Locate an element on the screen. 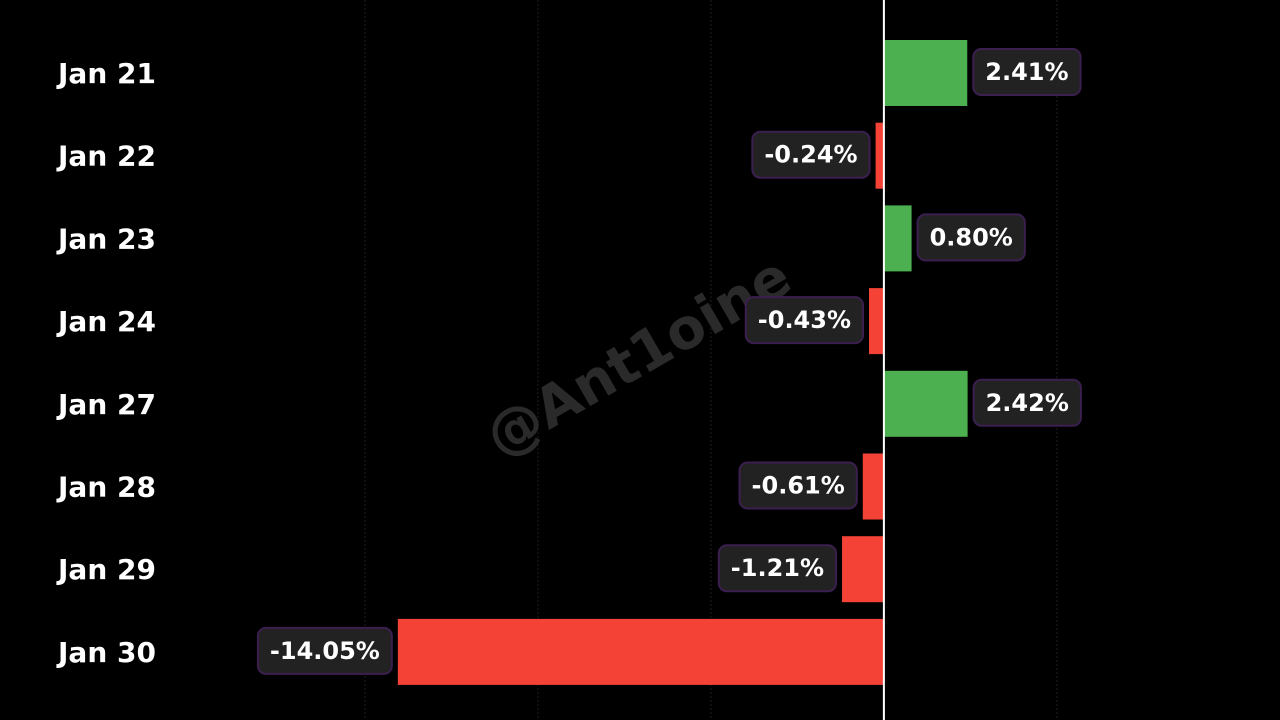  data-label: -0.43% is located at coordinates (804, 320).